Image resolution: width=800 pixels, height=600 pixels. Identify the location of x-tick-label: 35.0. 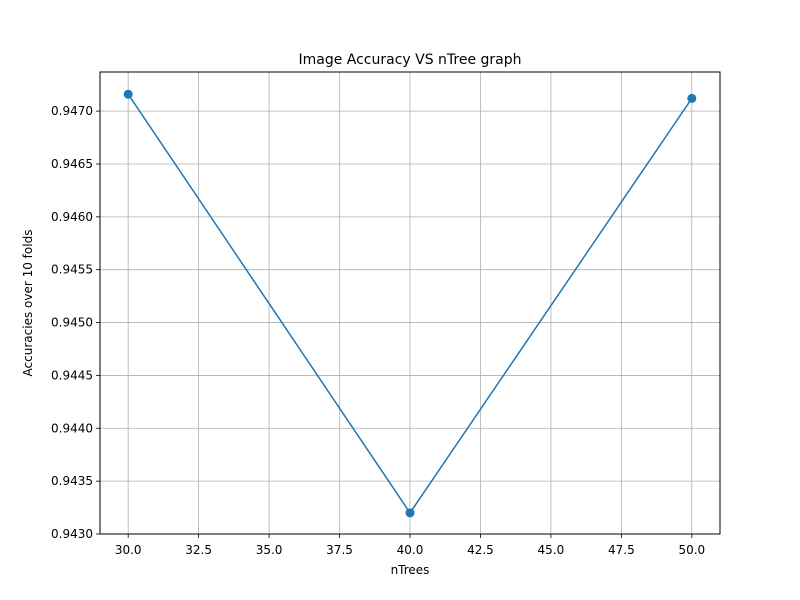
(269, 550).